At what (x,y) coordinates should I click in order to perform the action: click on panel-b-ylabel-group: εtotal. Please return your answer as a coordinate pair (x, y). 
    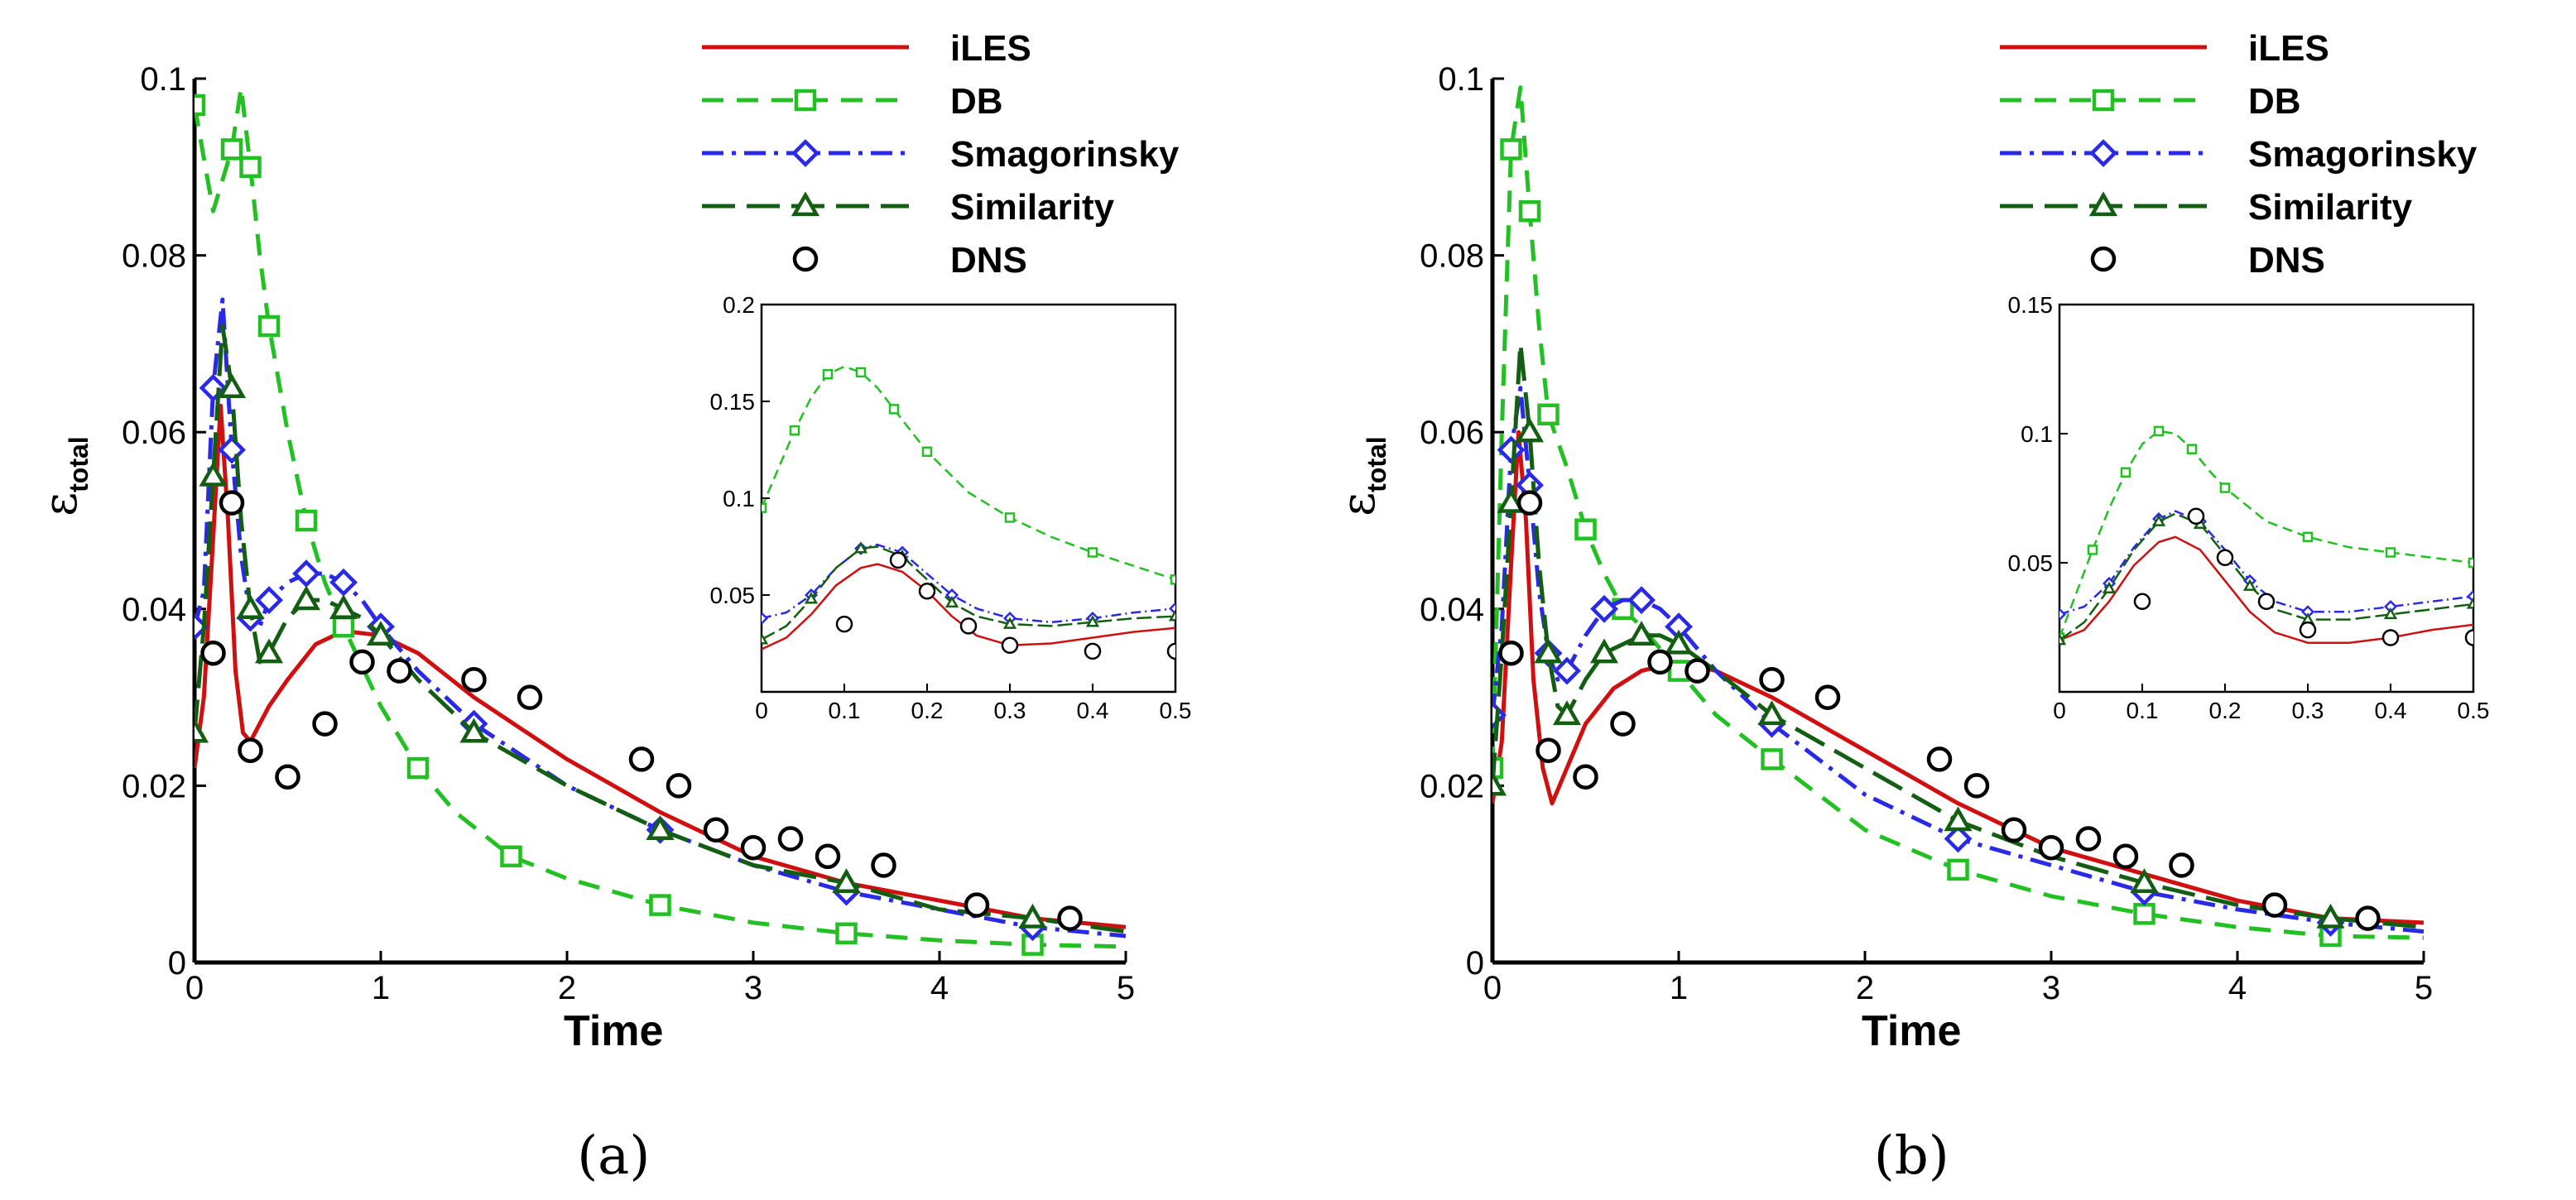
    Looking at the image, I should click on (1361, 476).